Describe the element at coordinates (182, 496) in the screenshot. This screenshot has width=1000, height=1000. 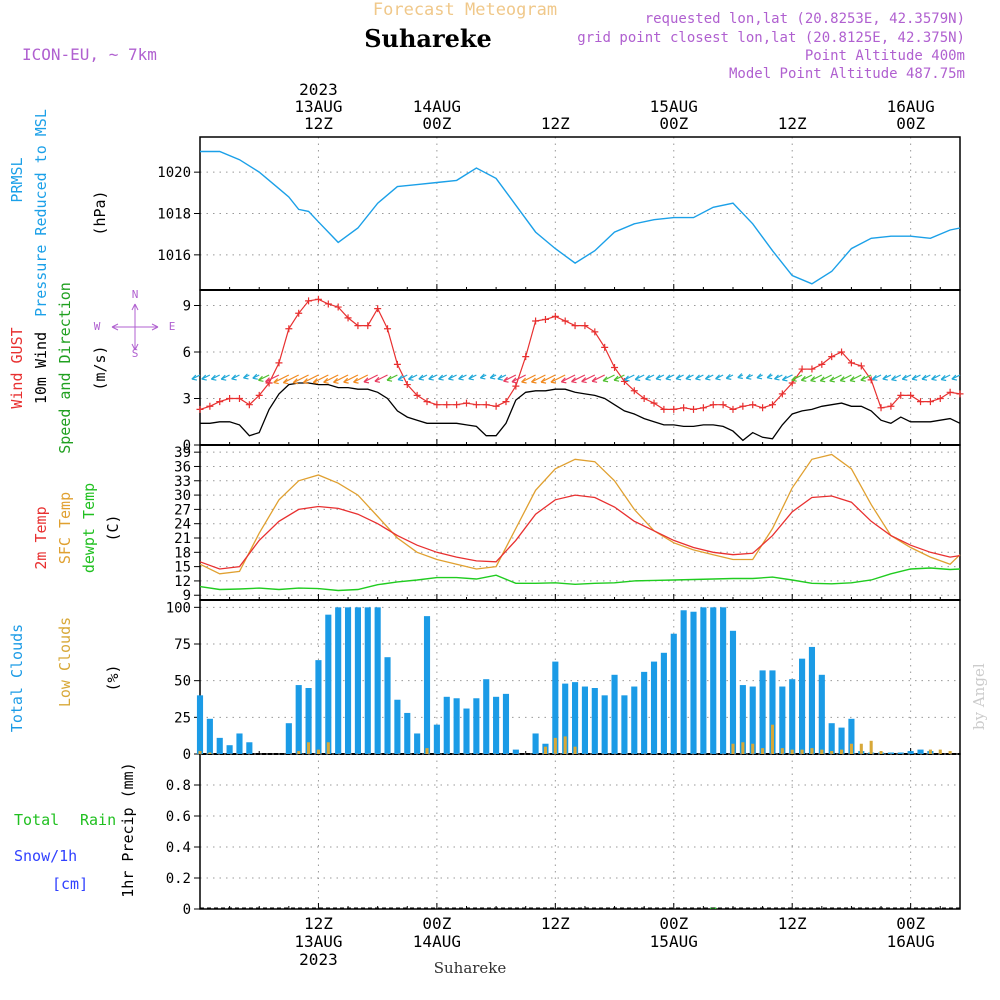
I see `y-tick-label: 30` at that location.